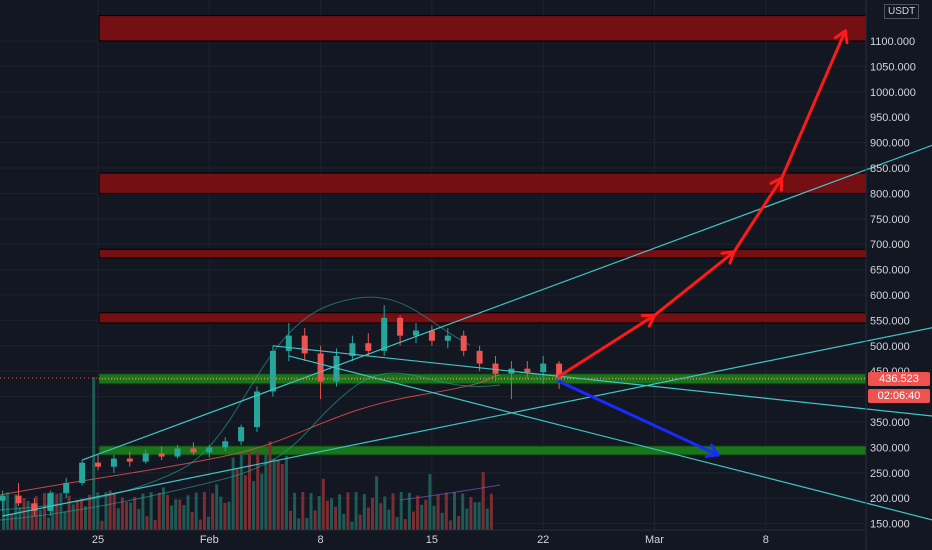  Describe the element at coordinates (209, 540) in the screenshot. I see `time-tick-label: Feb` at that location.